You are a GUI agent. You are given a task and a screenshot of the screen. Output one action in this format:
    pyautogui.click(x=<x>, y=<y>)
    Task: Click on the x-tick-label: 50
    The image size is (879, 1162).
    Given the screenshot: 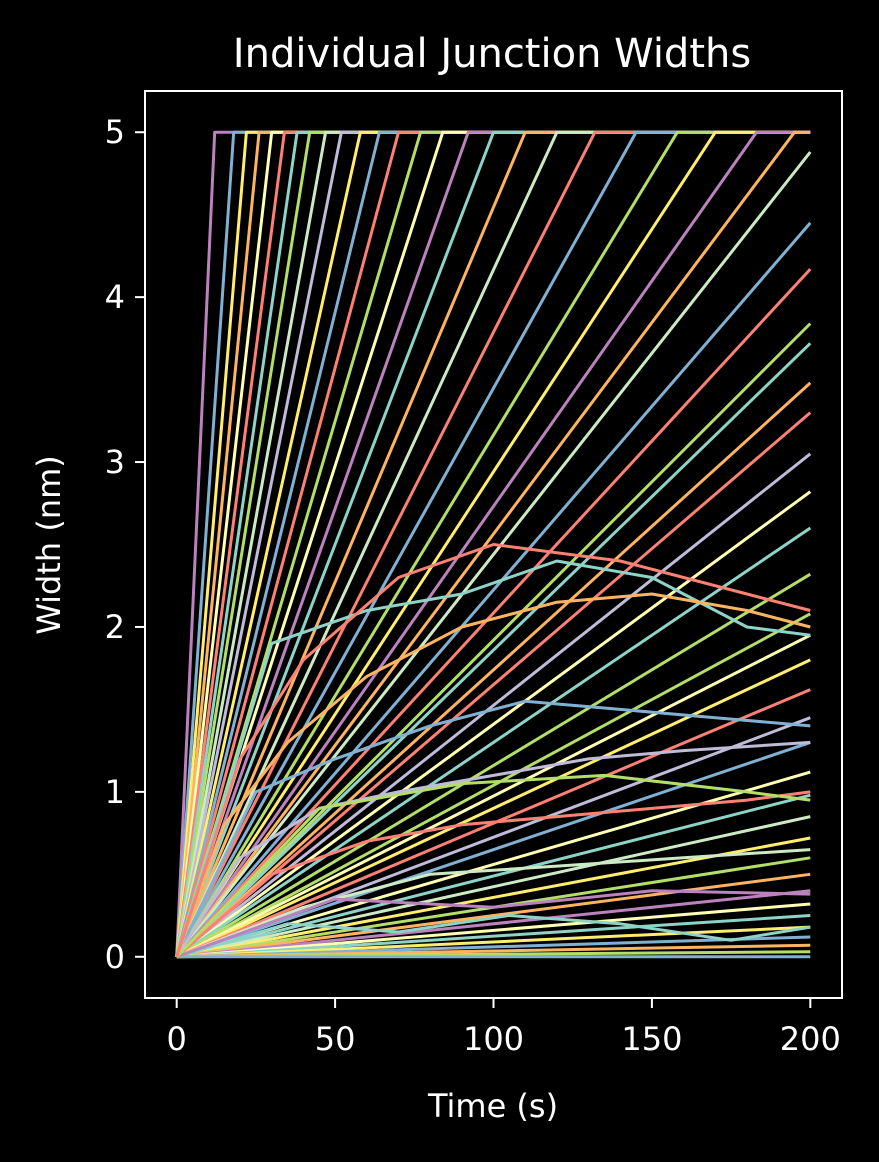 What is the action you would take?
    pyautogui.click(x=335, y=1039)
    